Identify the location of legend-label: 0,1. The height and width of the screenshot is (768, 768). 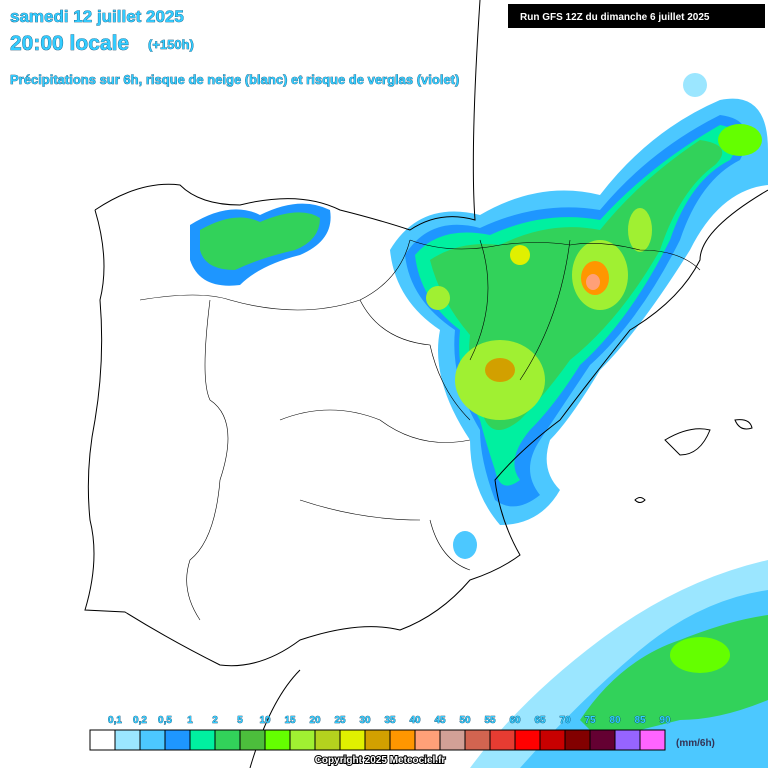
(115, 720).